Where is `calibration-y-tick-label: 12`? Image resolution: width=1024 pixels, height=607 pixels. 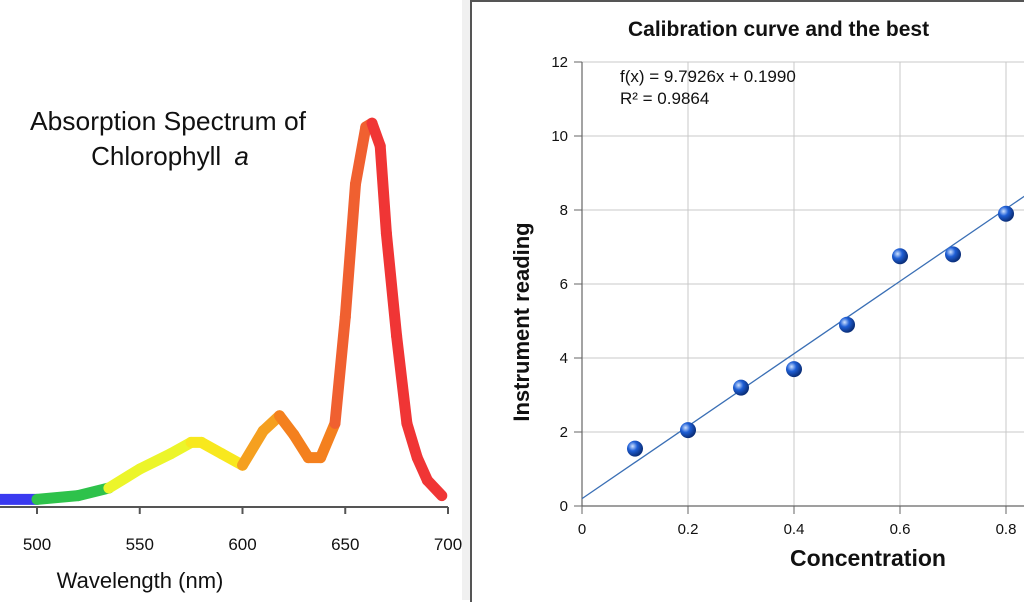
calibration-y-tick-label: 12 is located at coordinates (559, 62).